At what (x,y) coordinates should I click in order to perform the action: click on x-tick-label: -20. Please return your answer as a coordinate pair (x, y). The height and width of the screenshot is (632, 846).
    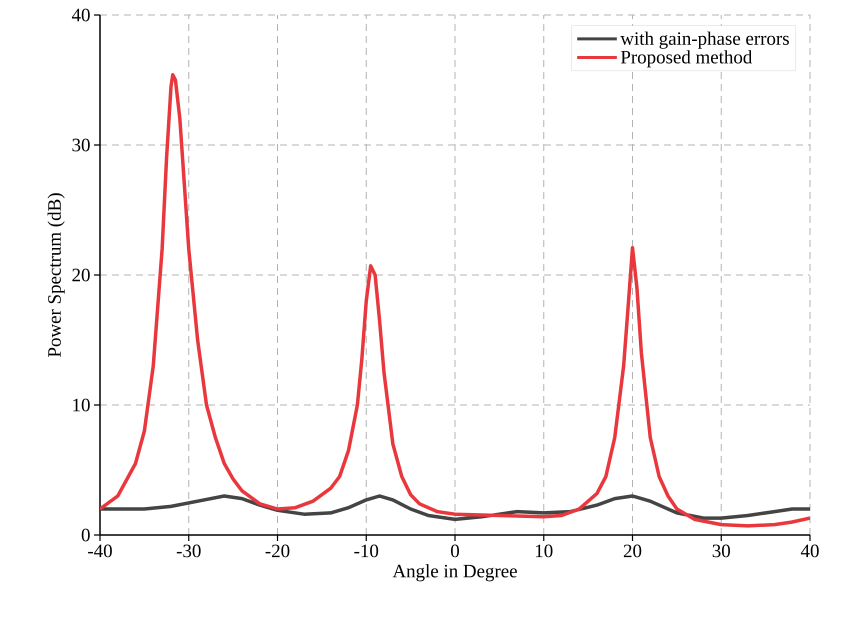
    Looking at the image, I should click on (278, 551).